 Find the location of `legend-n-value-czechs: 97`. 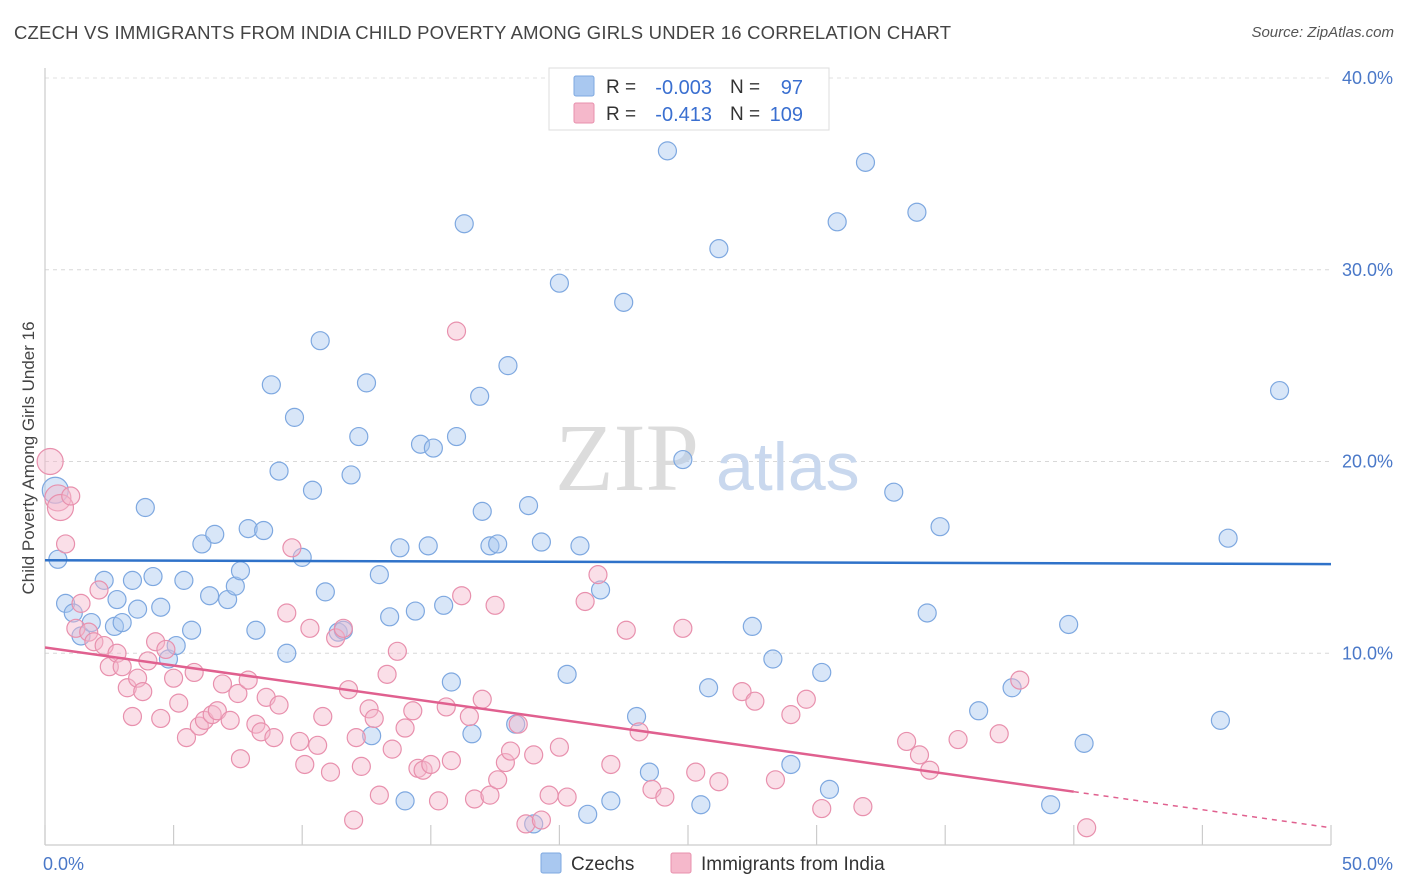

legend-n-value-czechs: 97 is located at coordinates (792, 88).